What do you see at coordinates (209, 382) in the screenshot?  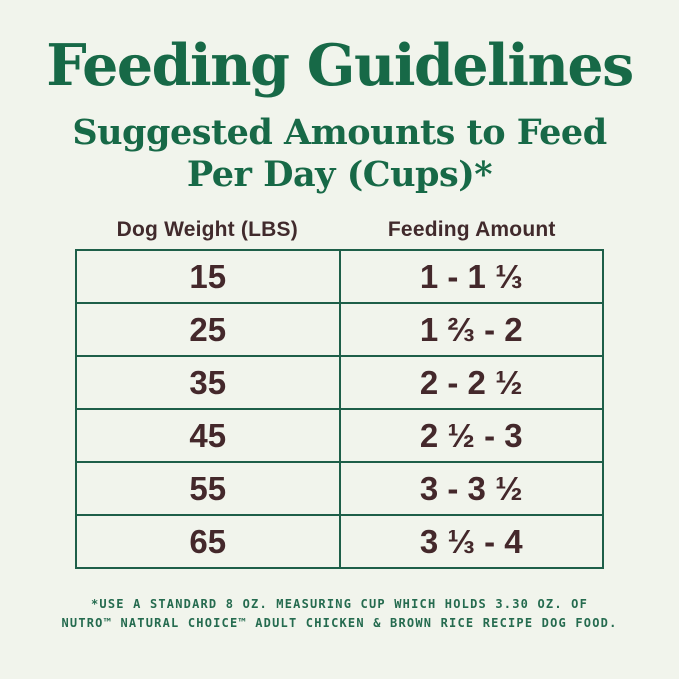 I see `weight-cell: 35` at bounding box center [209, 382].